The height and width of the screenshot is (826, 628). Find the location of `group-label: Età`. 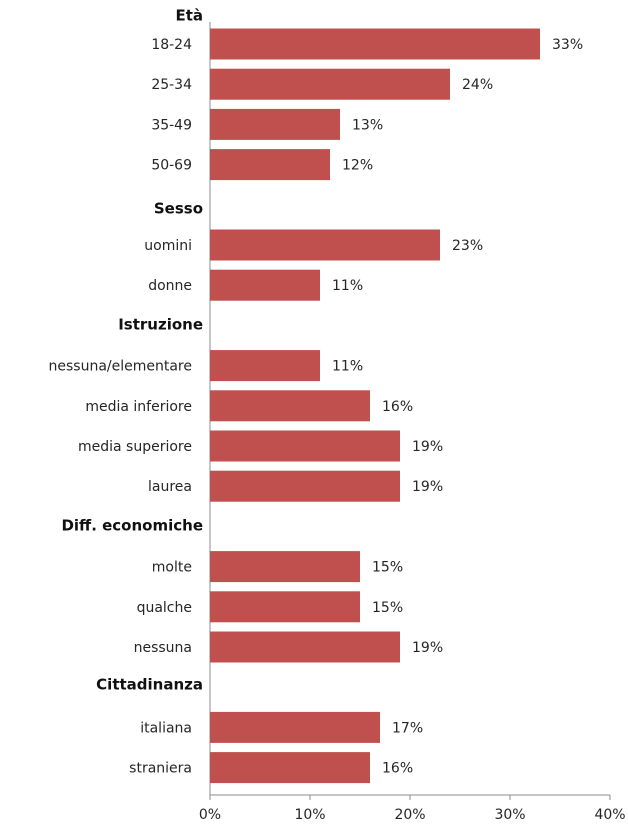

group-label: Età is located at coordinates (189, 16).